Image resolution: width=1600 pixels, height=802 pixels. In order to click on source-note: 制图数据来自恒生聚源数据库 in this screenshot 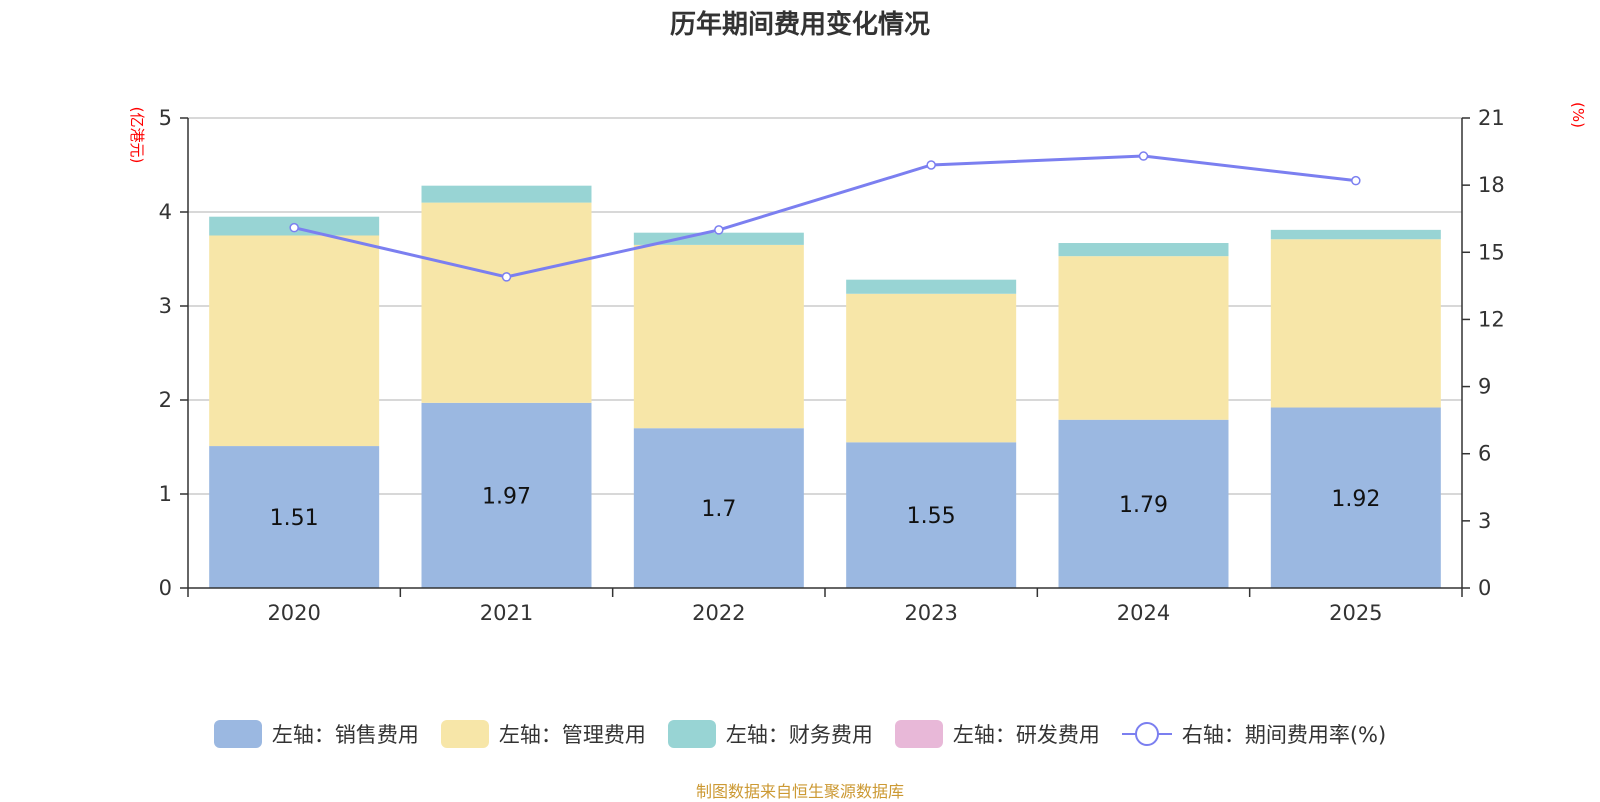, I will do `click(799, 791)`.